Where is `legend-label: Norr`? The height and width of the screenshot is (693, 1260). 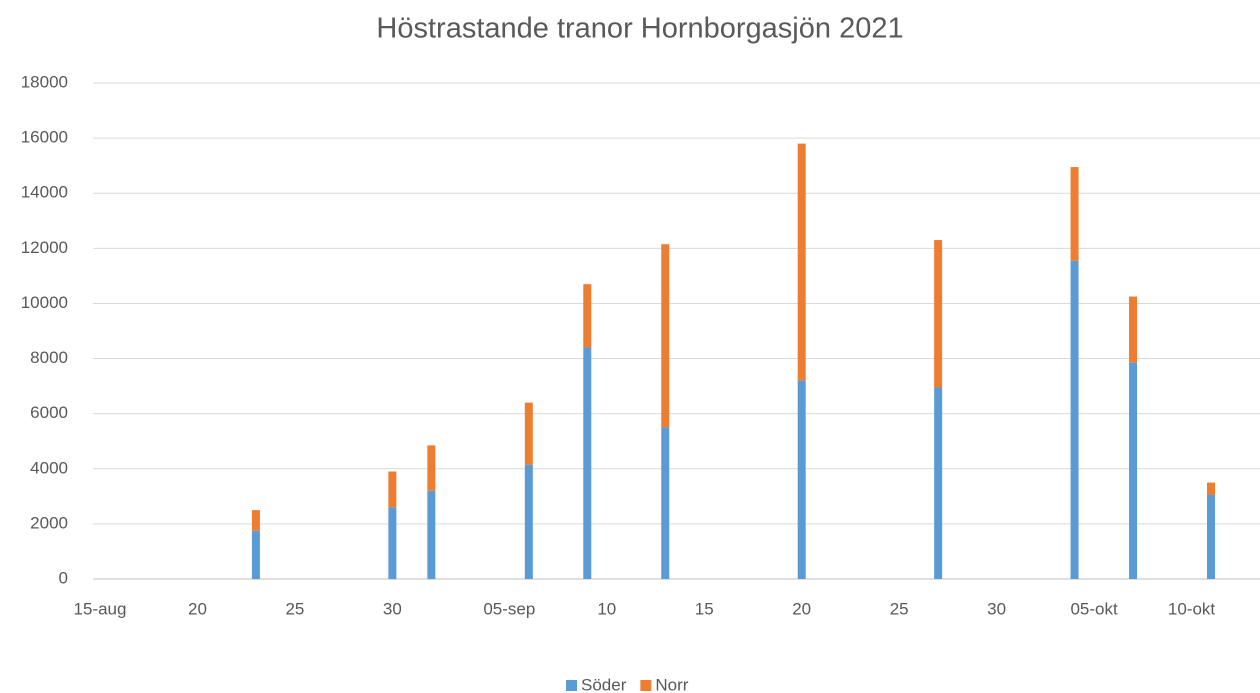 legend-label: Norr is located at coordinates (671, 684).